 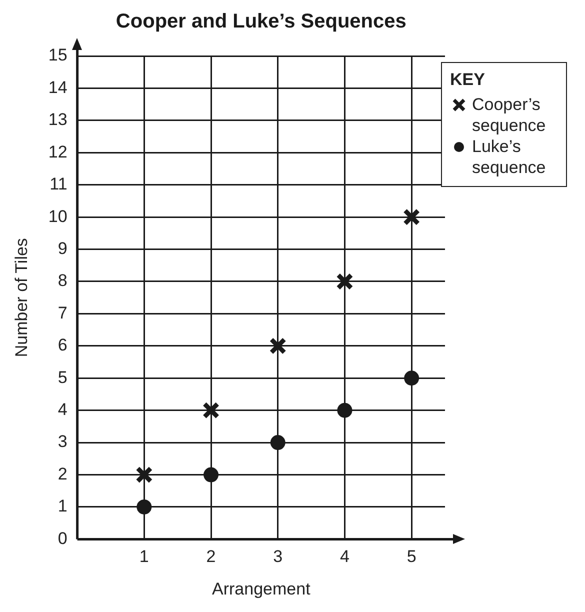 What do you see at coordinates (58, 120) in the screenshot?
I see `y-tick-label: 13` at bounding box center [58, 120].